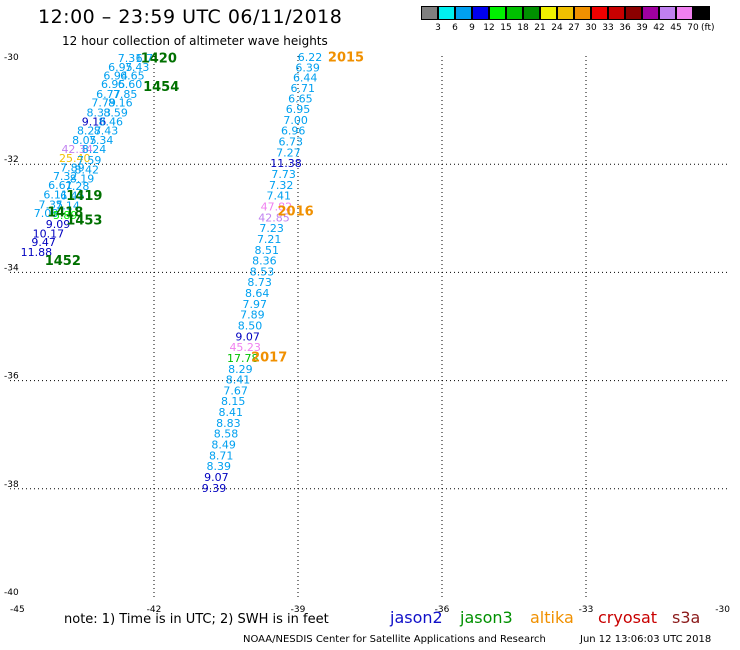 Image resolution: width=740 pixels, height=650 pixels. What do you see at coordinates (214, 488) in the screenshot?
I see `wave-height-point: 9.39` at bounding box center [214, 488].